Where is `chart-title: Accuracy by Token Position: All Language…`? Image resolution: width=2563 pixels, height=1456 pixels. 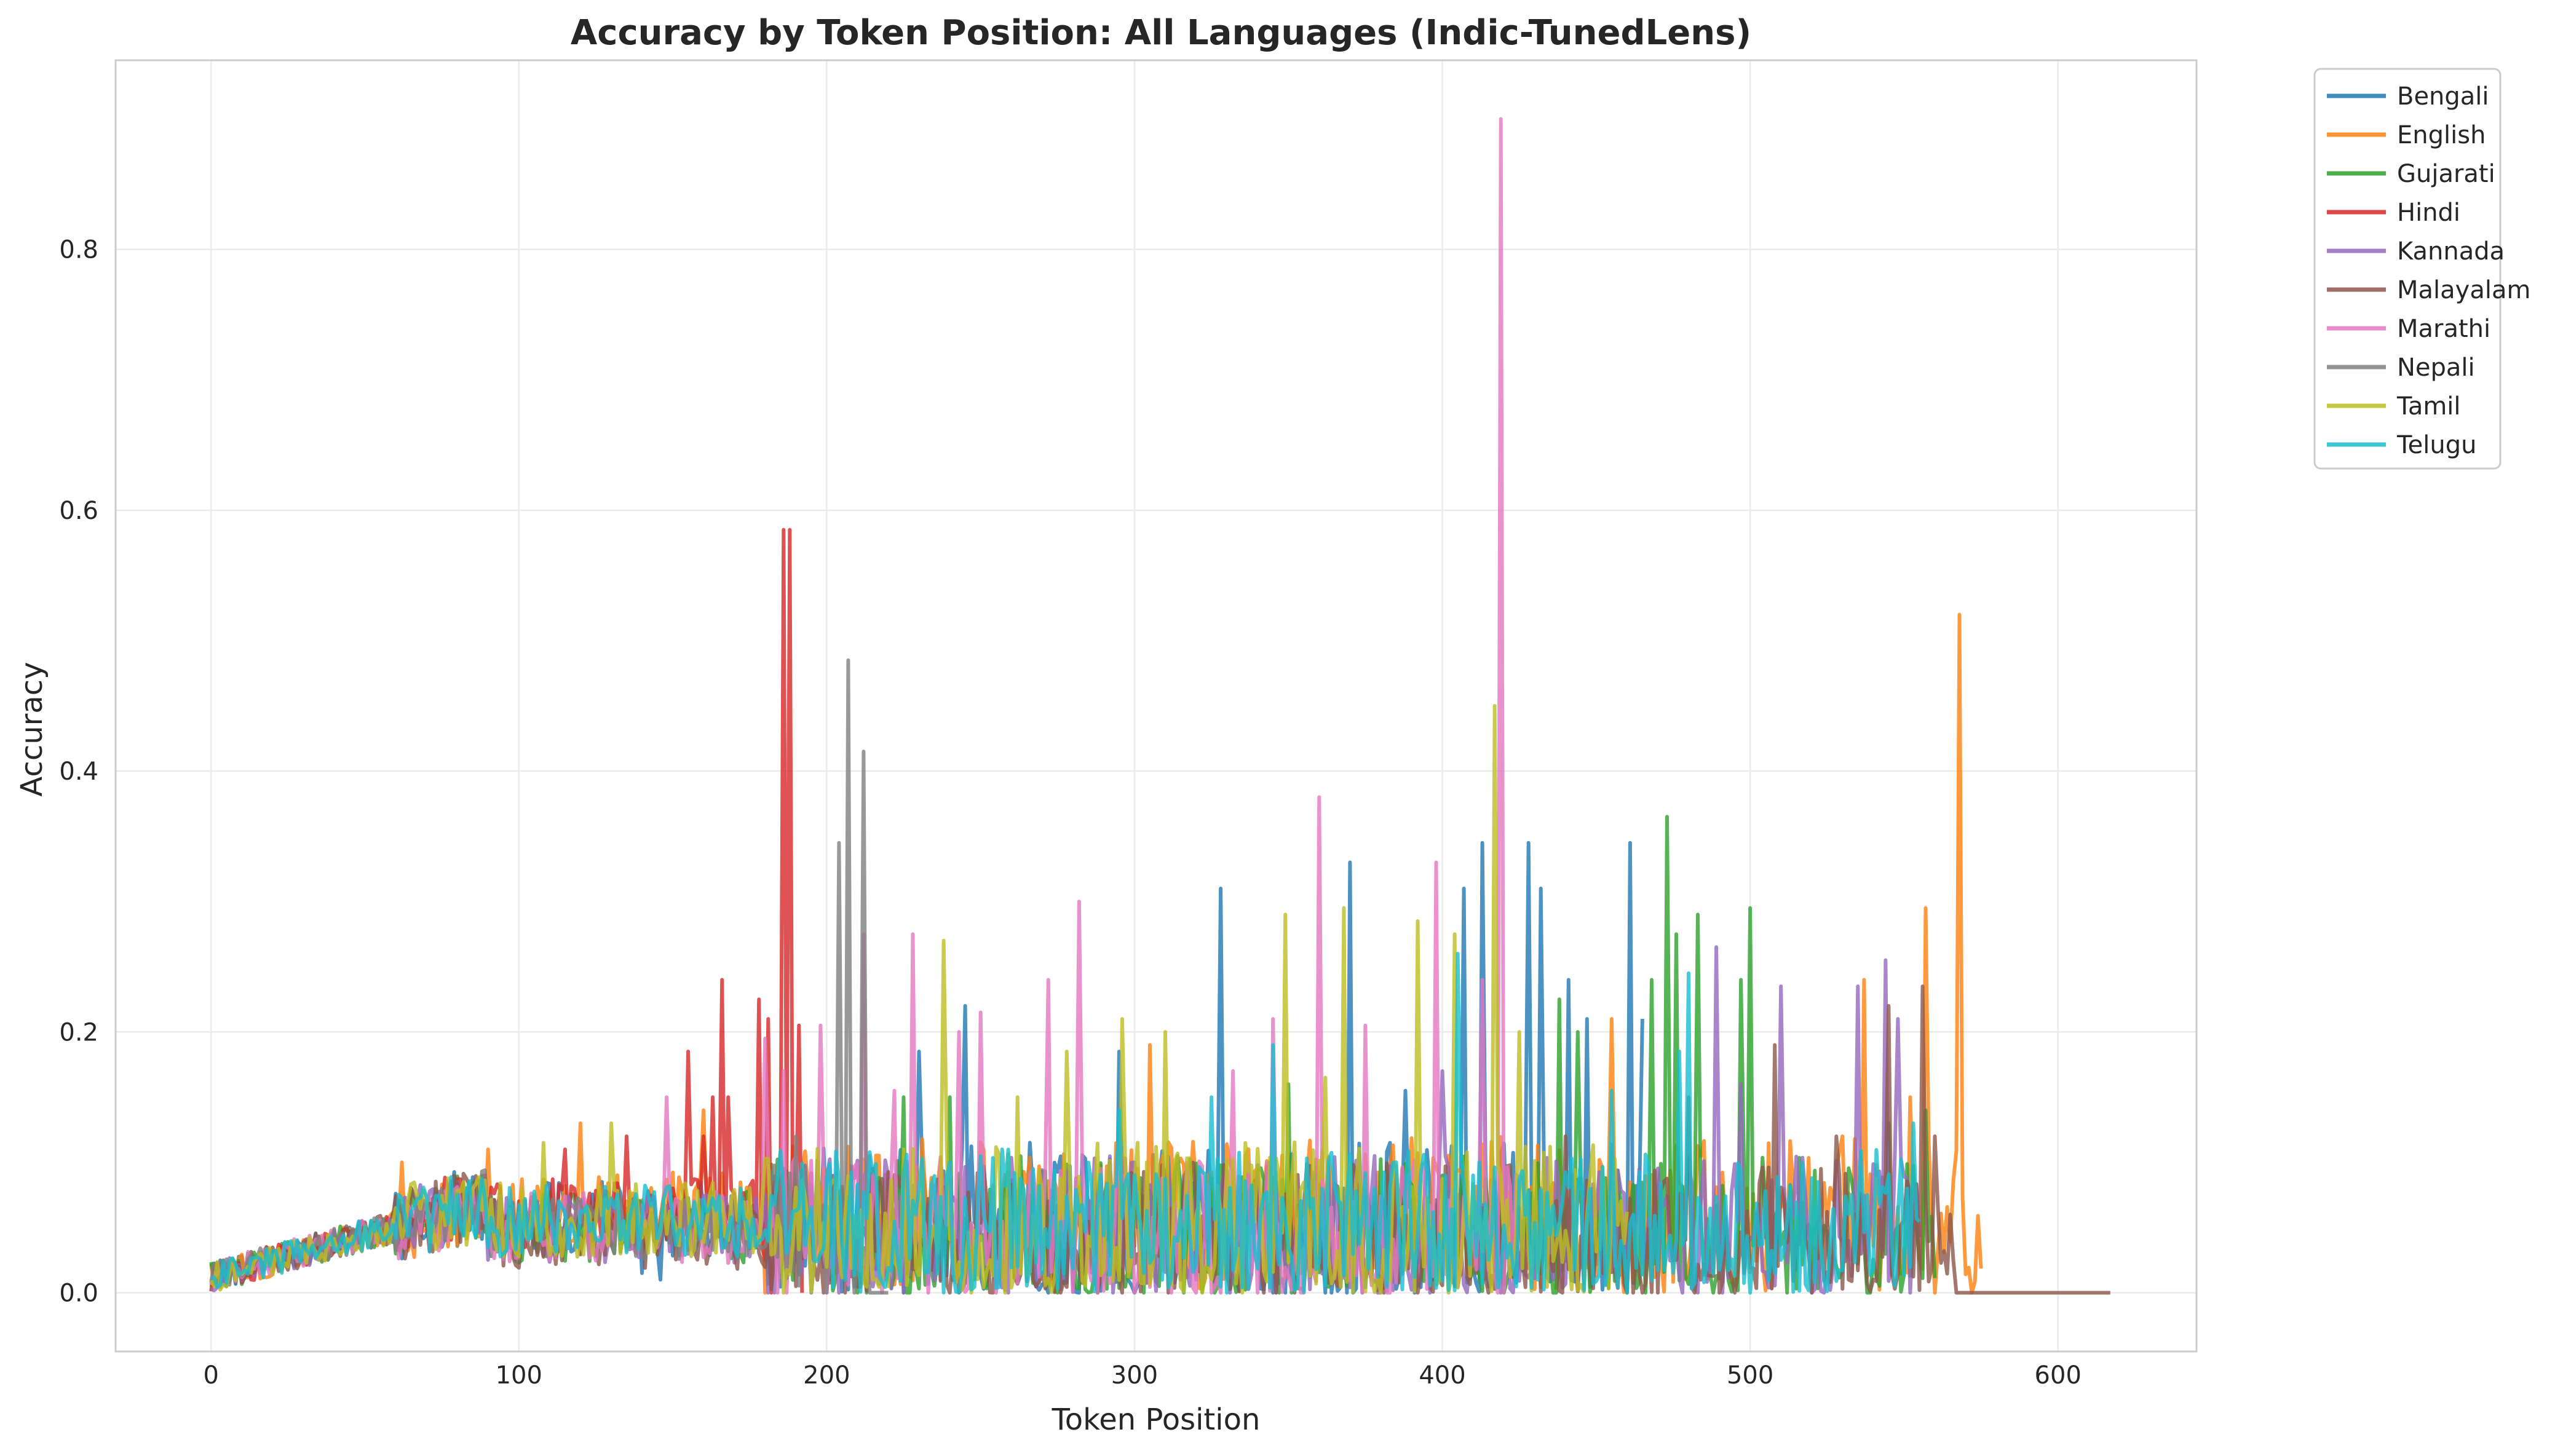 chart-title: Accuracy by Token Position: All Language… is located at coordinates (1161, 33).